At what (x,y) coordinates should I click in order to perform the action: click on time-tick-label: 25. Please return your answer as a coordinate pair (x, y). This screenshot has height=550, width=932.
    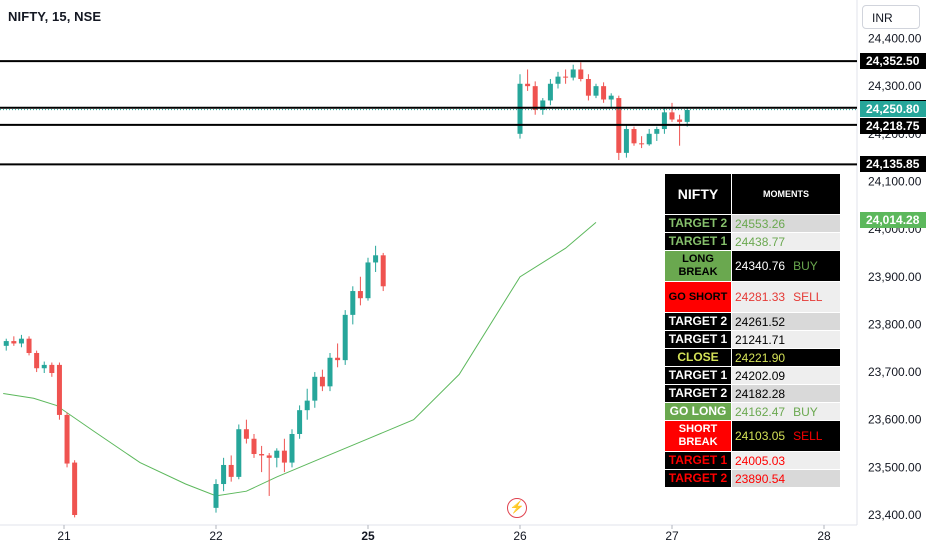
    Looking at the image, I should click on (368, 536).